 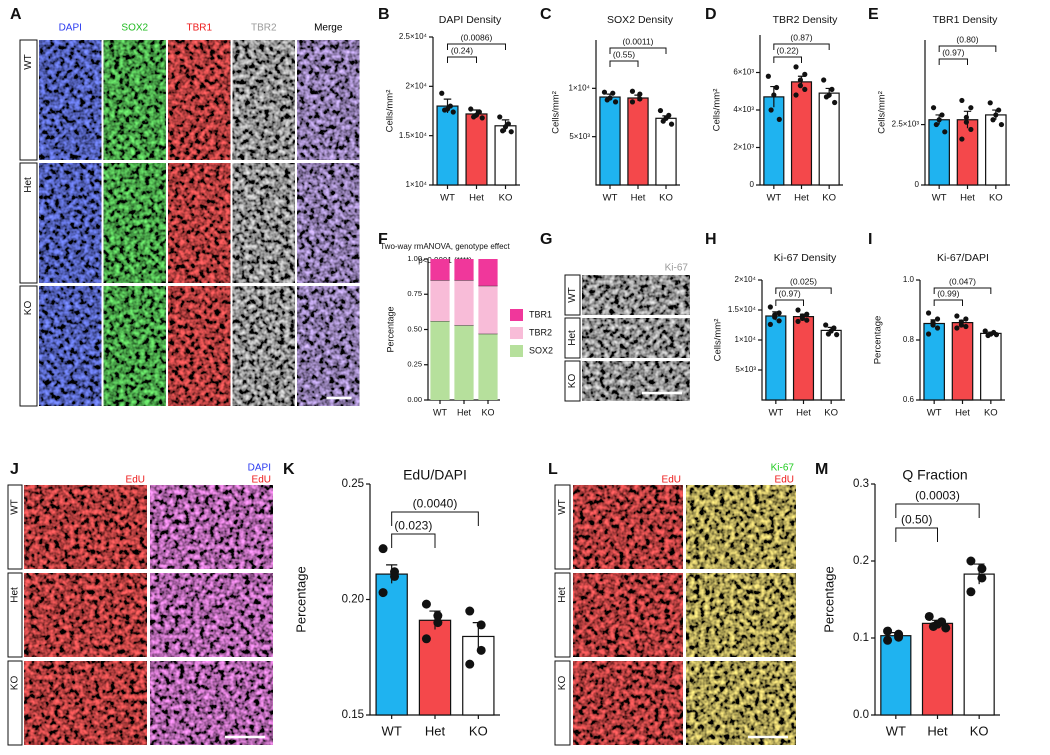 What do you see at coordinates (414, 293) in the screenshot?
I see `y-tick-label: 0.75` at bounding box center [414, 293].